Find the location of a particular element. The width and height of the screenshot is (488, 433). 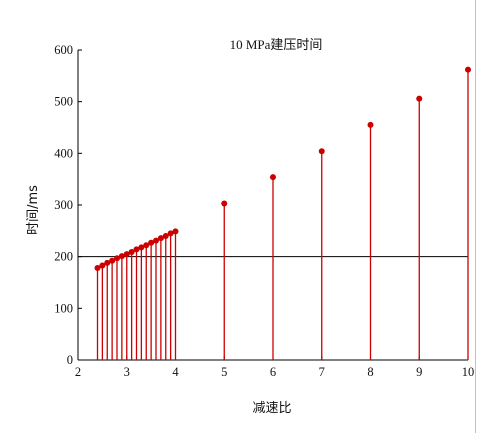

x-tick-label: 8 is located at coordinates (370, 372).